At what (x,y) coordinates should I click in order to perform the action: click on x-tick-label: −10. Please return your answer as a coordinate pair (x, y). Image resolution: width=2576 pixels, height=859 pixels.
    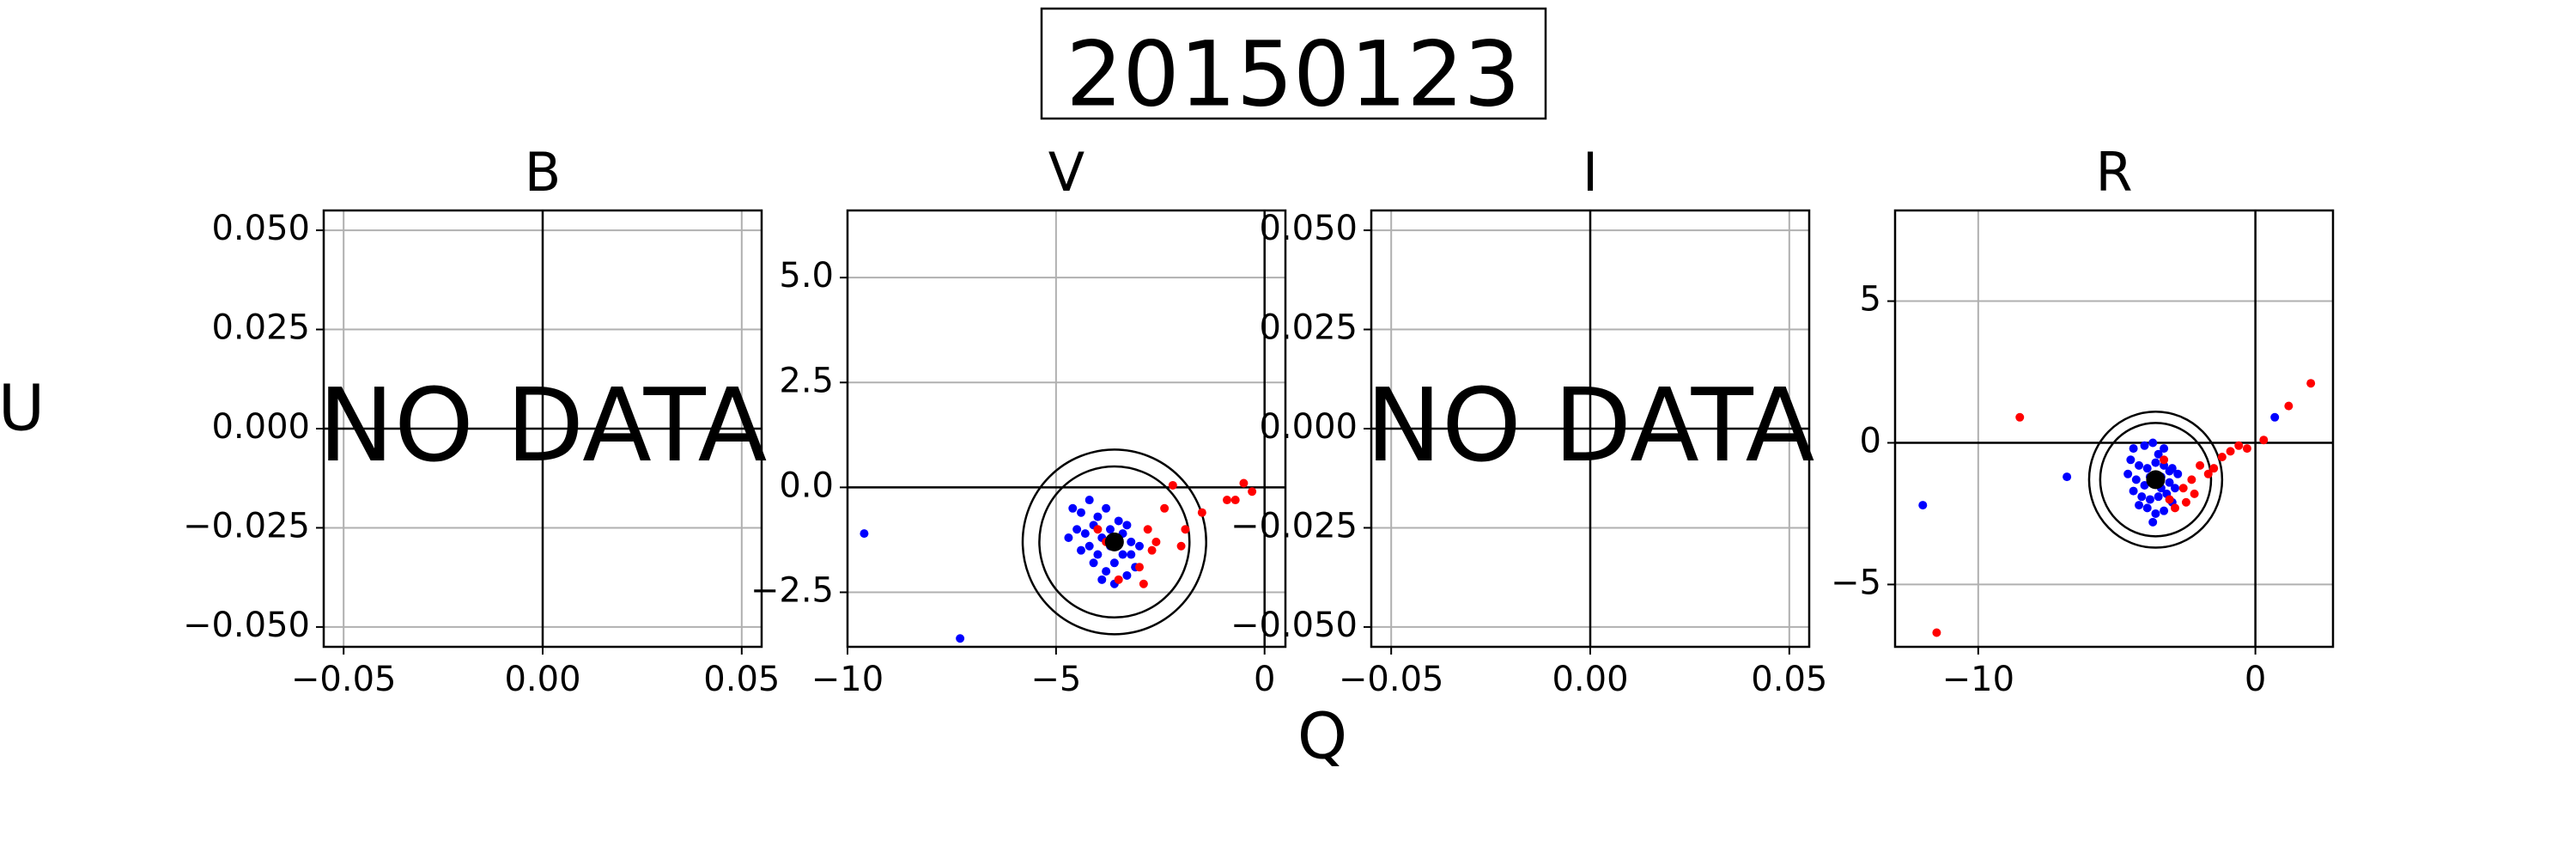
    Looking at the image, I should click on (847, 679).